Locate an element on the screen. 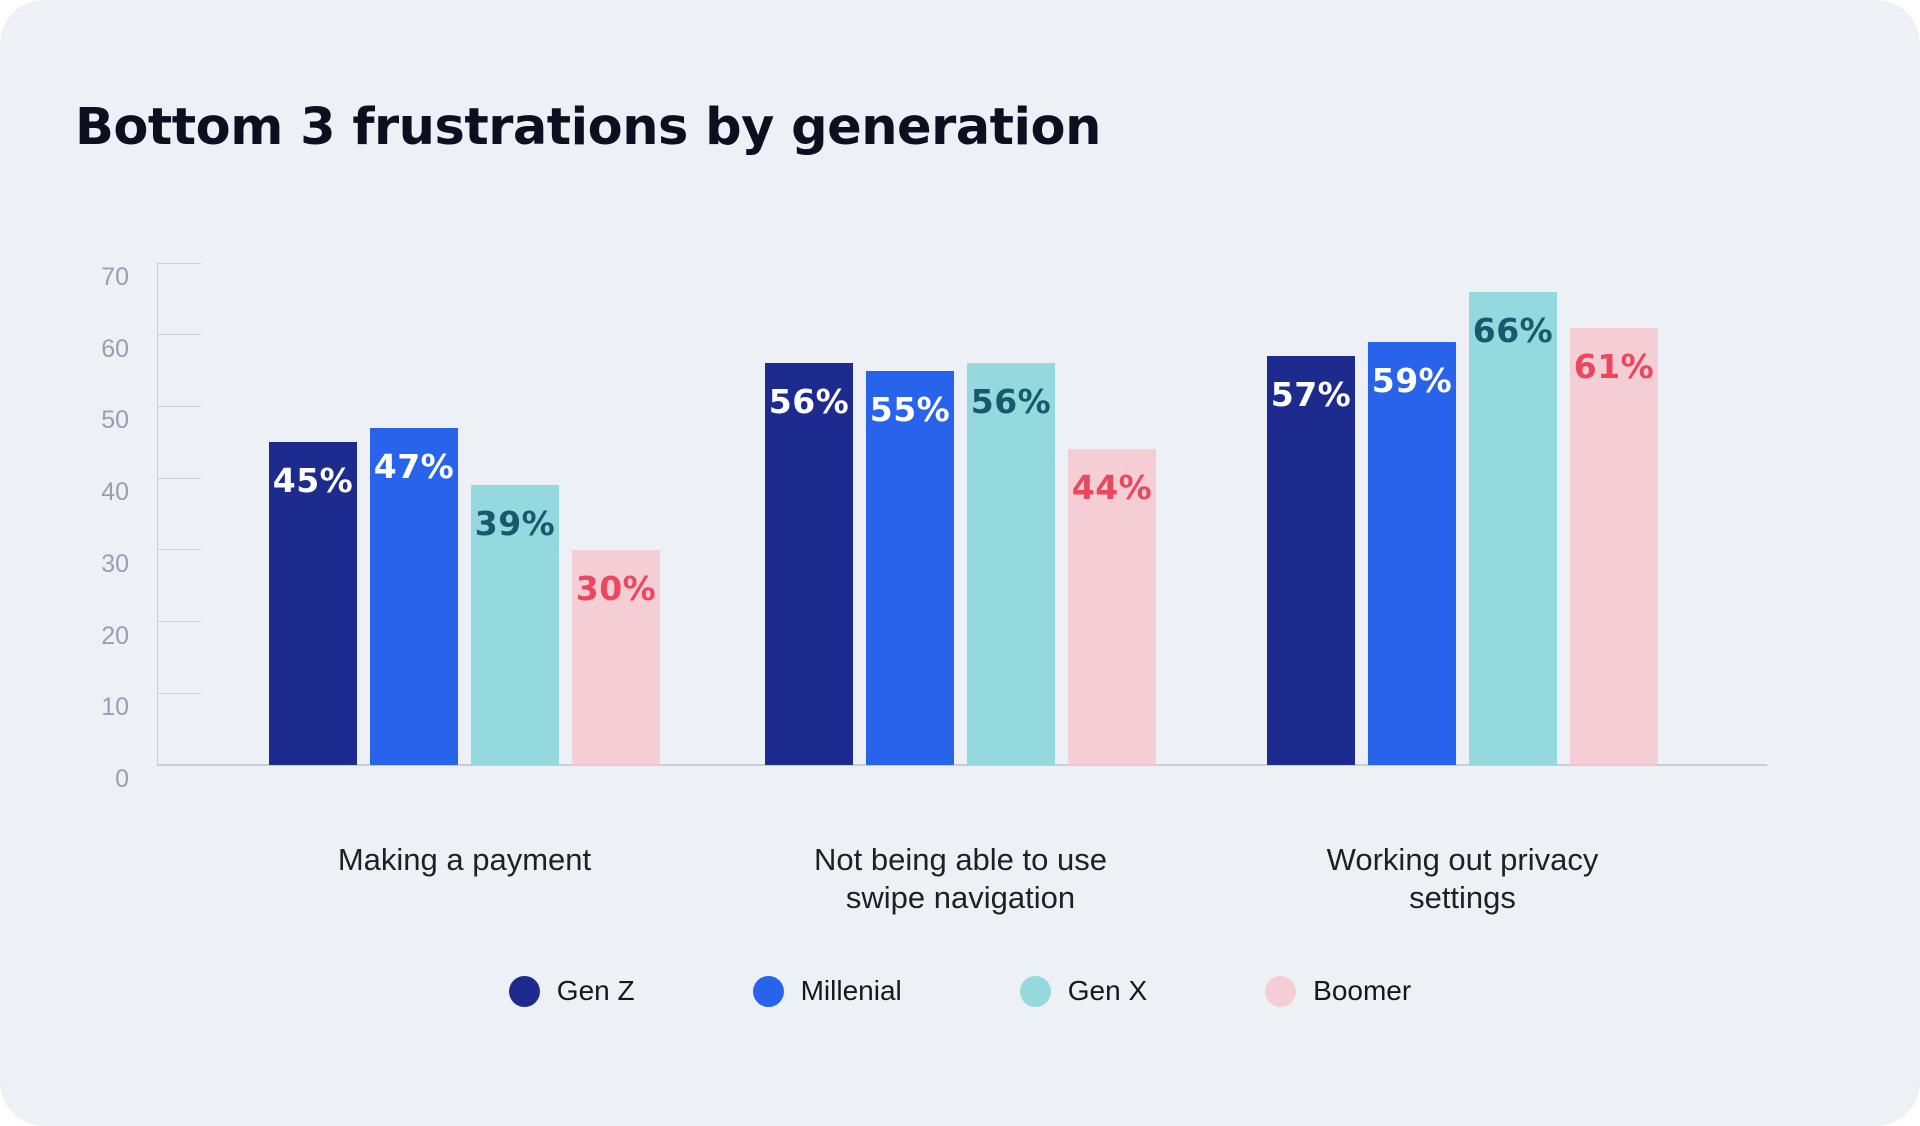 This screenshot has height=1126, width=1920. bar-value-label: 39% is located at coordinates (515, 524).